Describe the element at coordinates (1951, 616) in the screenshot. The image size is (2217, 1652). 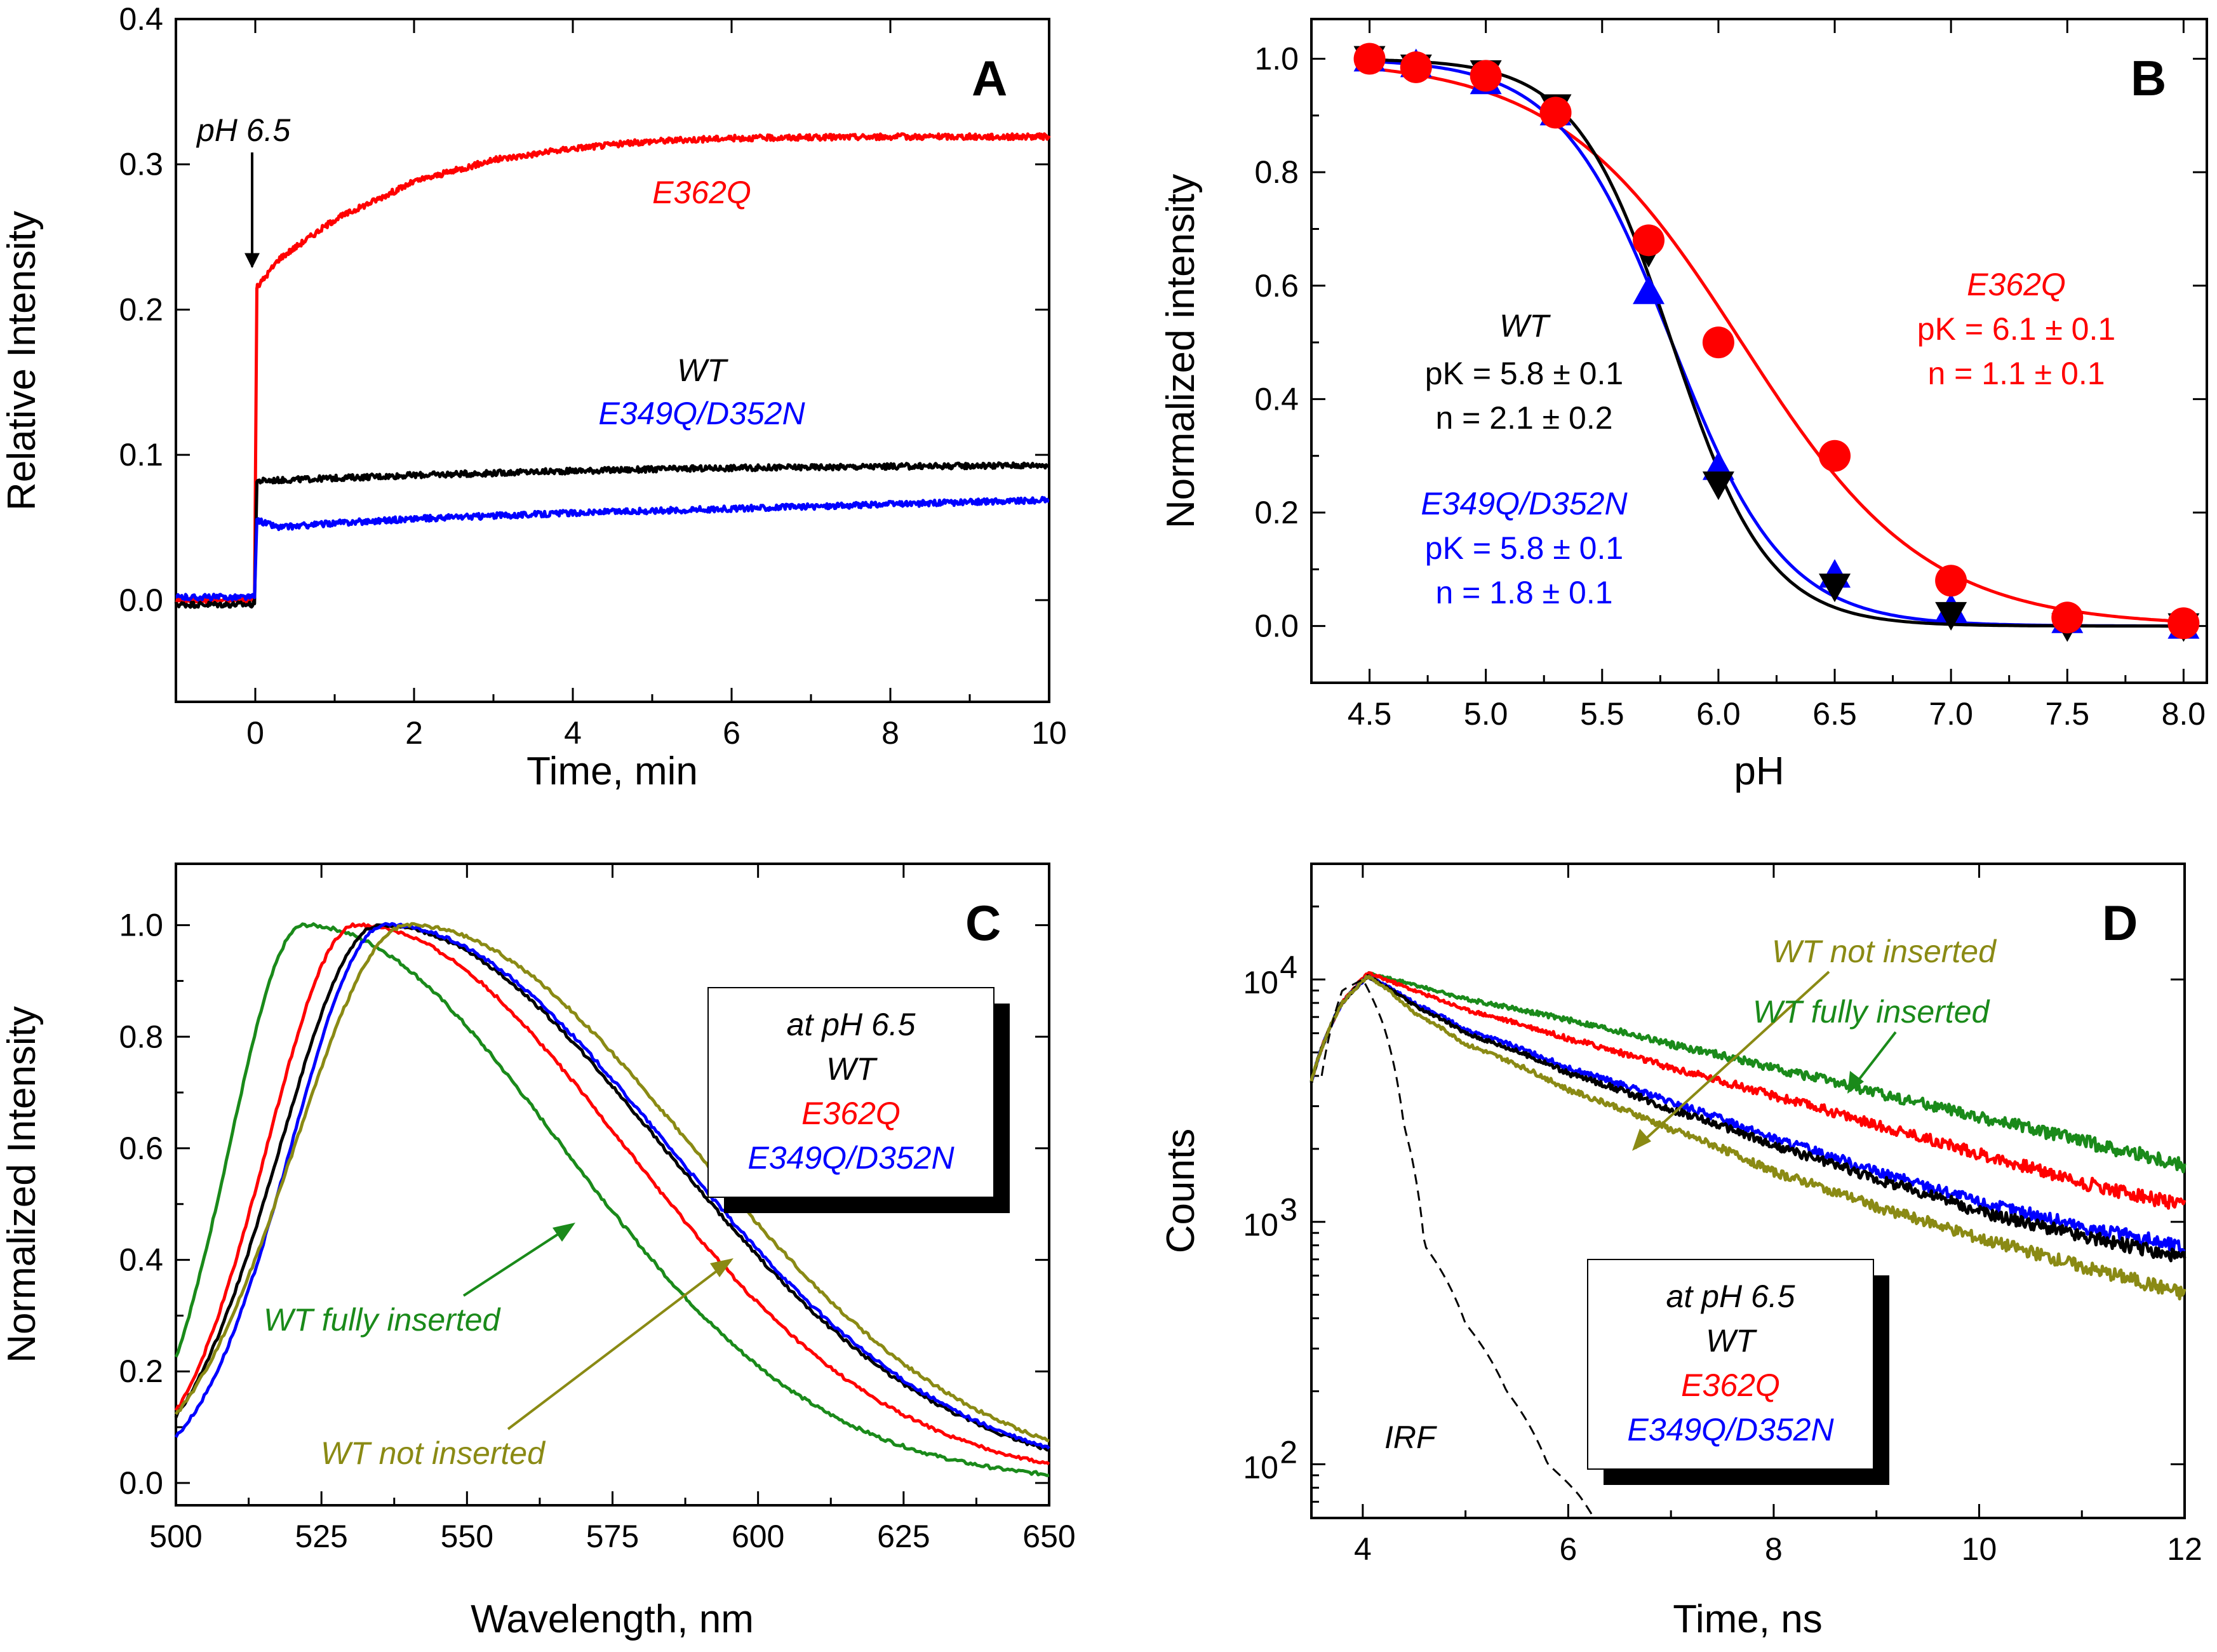
I see `panel-b-marker-wt` at that location.